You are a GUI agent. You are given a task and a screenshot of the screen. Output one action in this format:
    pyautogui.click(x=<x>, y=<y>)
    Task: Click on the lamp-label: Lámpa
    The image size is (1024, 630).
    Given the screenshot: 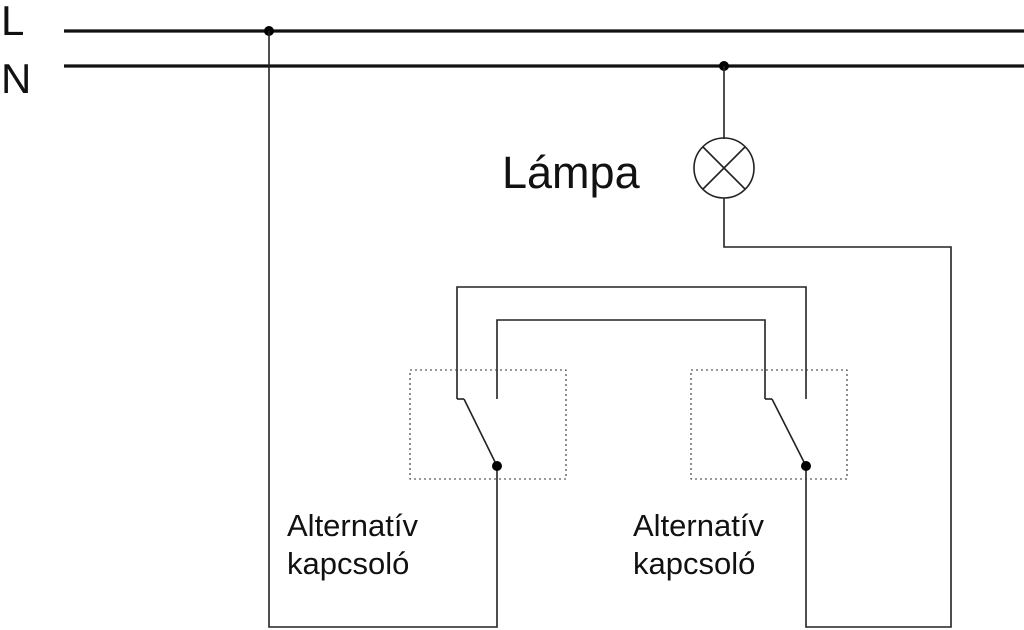 What is the action you would take?
    pyautogui.click(x=571, y=172)
    